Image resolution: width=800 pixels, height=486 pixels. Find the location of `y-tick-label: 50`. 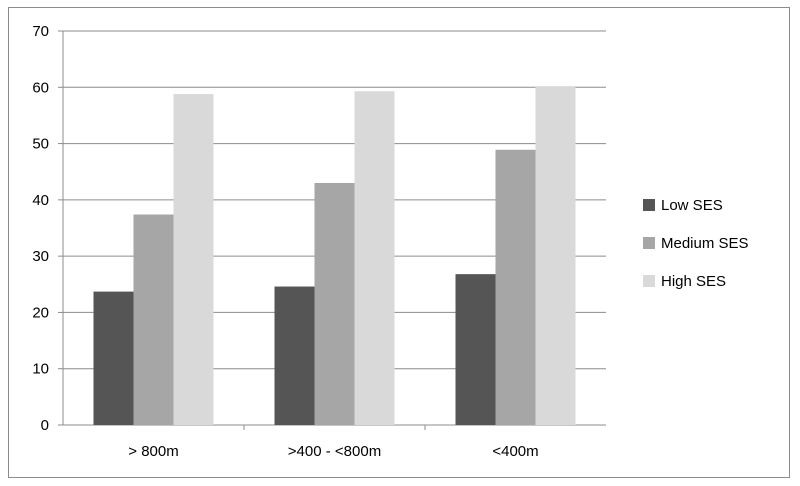

y-tick-label: 50 is located at coordinates (40, 144).